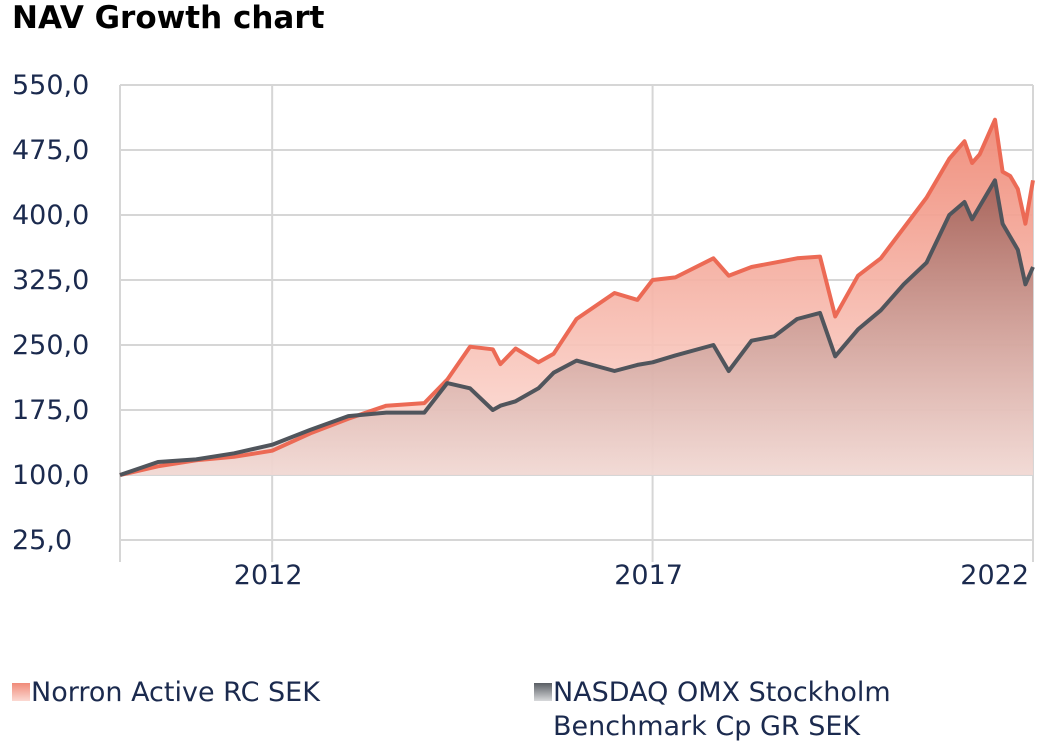 This screenshot has height=746, width=1048. What do you see at coordinates (50, 475) in the screenshot?
I see `y-tick-label: 100,0` at bounding box center [50, 475].